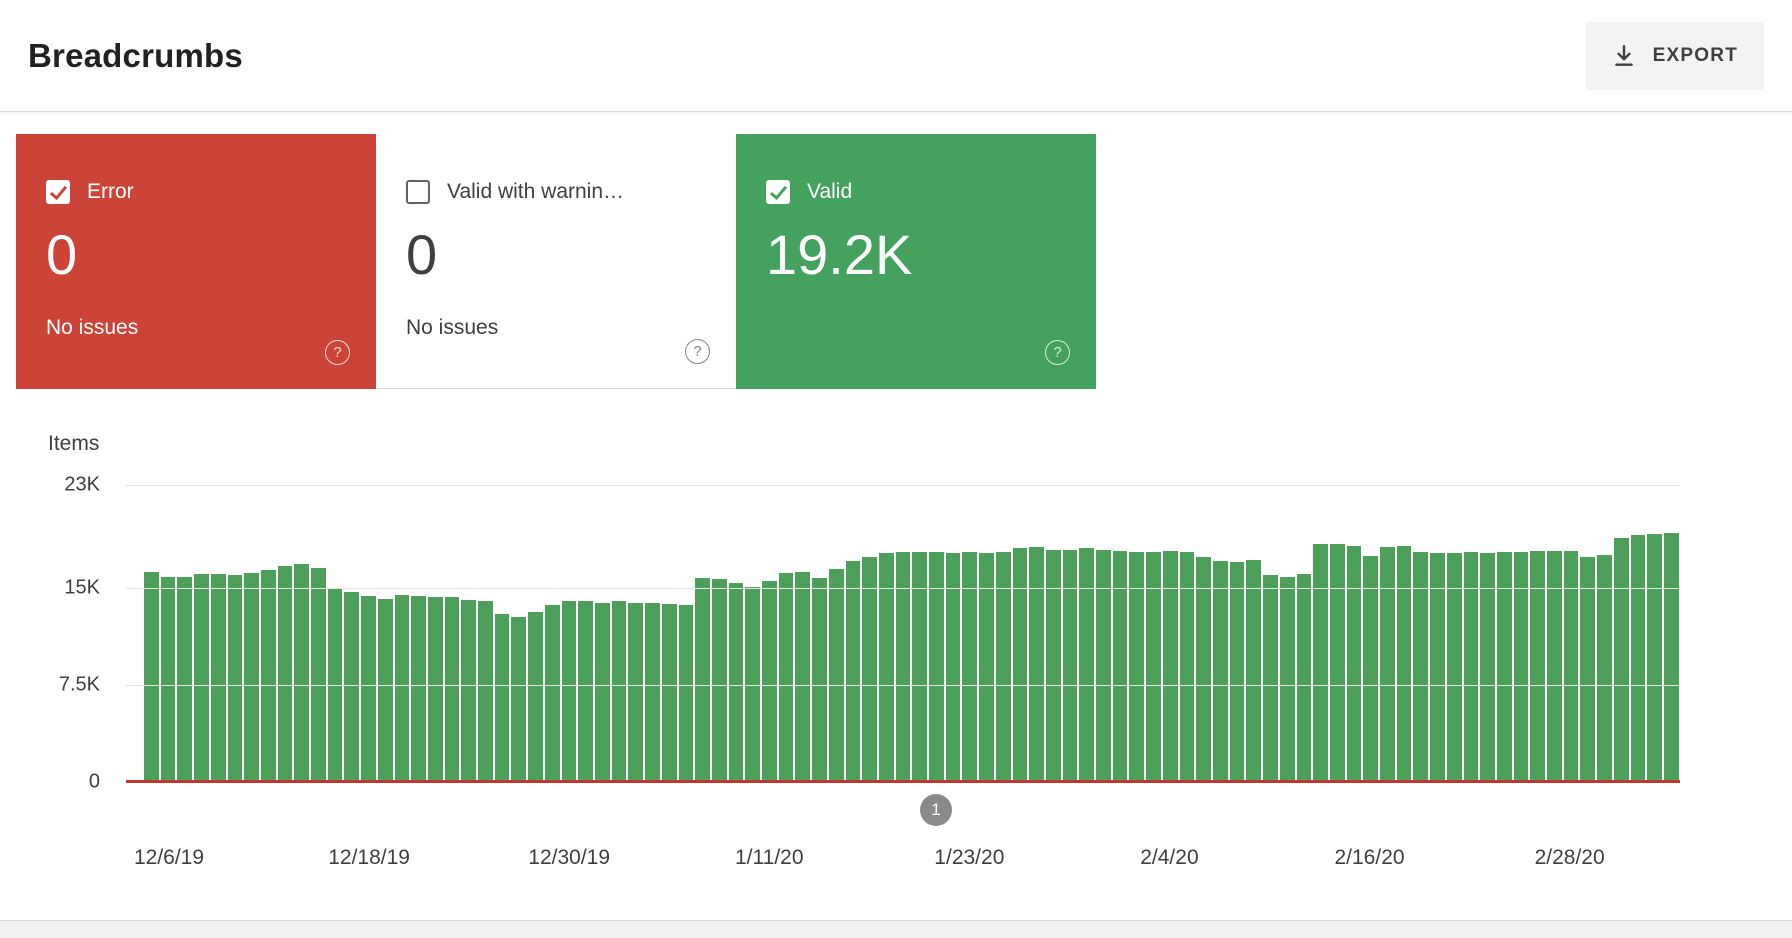  Describe the element at coordinates (936, 810) in the screenshot. I see `annotation-marker: 1` at that location.